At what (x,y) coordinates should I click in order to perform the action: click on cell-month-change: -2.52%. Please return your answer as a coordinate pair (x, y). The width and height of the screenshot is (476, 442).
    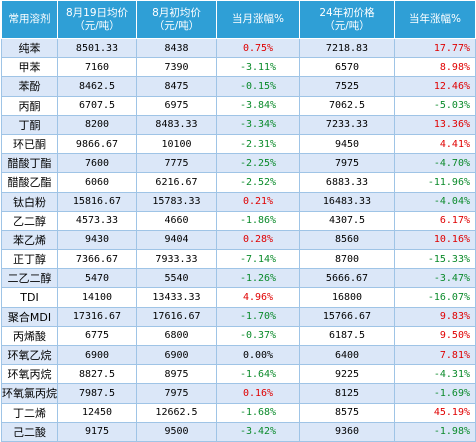
    Looking at the image, I should click on (258, 182).